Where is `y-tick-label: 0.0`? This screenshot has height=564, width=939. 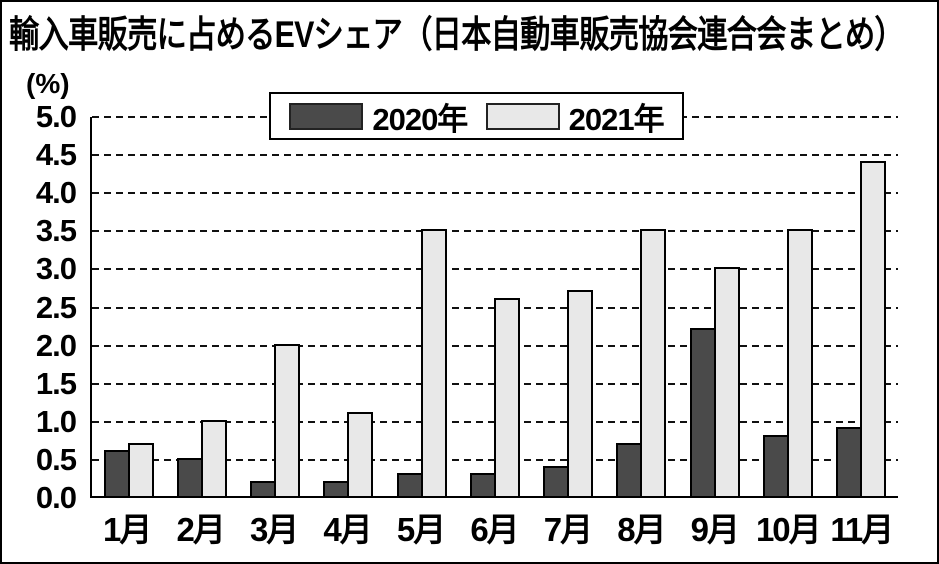
y-tick-label: 0.0 is located at coordinates (56, 497).